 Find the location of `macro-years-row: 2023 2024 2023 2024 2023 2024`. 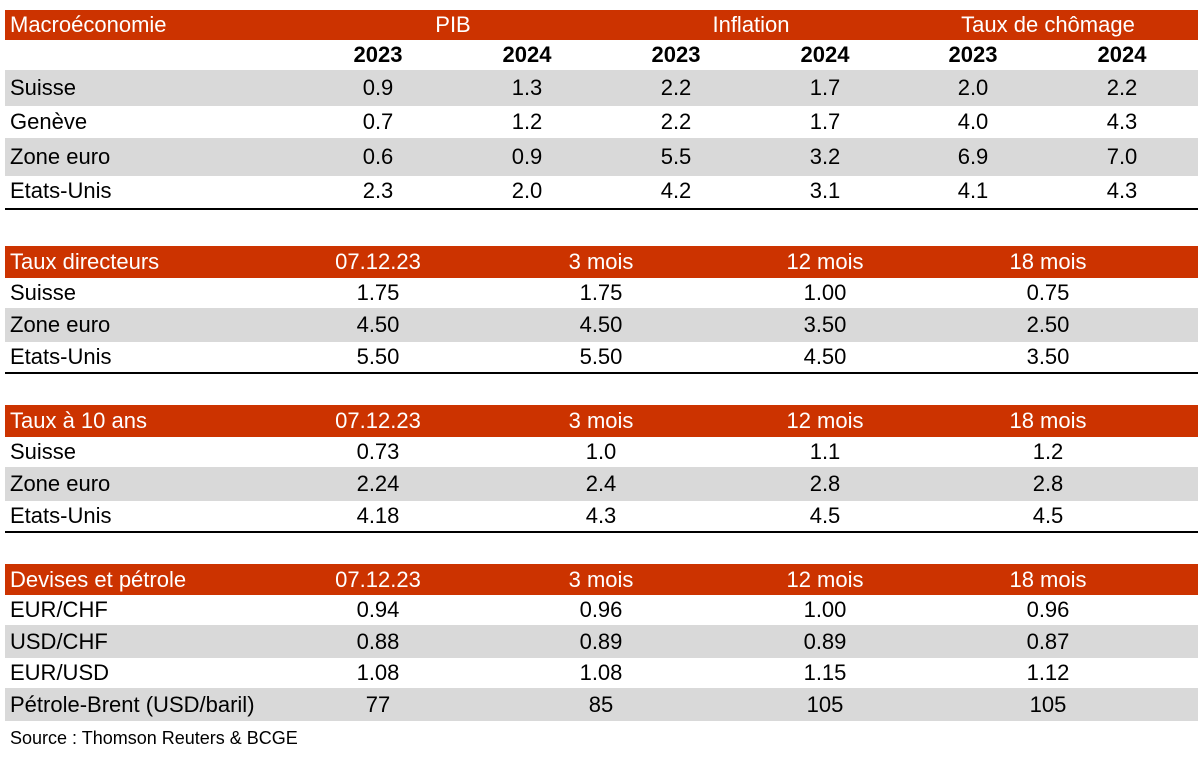

macro-years-row: 2023 2024 2023 2024 2023 2024 is located at coordinates (601, 55).